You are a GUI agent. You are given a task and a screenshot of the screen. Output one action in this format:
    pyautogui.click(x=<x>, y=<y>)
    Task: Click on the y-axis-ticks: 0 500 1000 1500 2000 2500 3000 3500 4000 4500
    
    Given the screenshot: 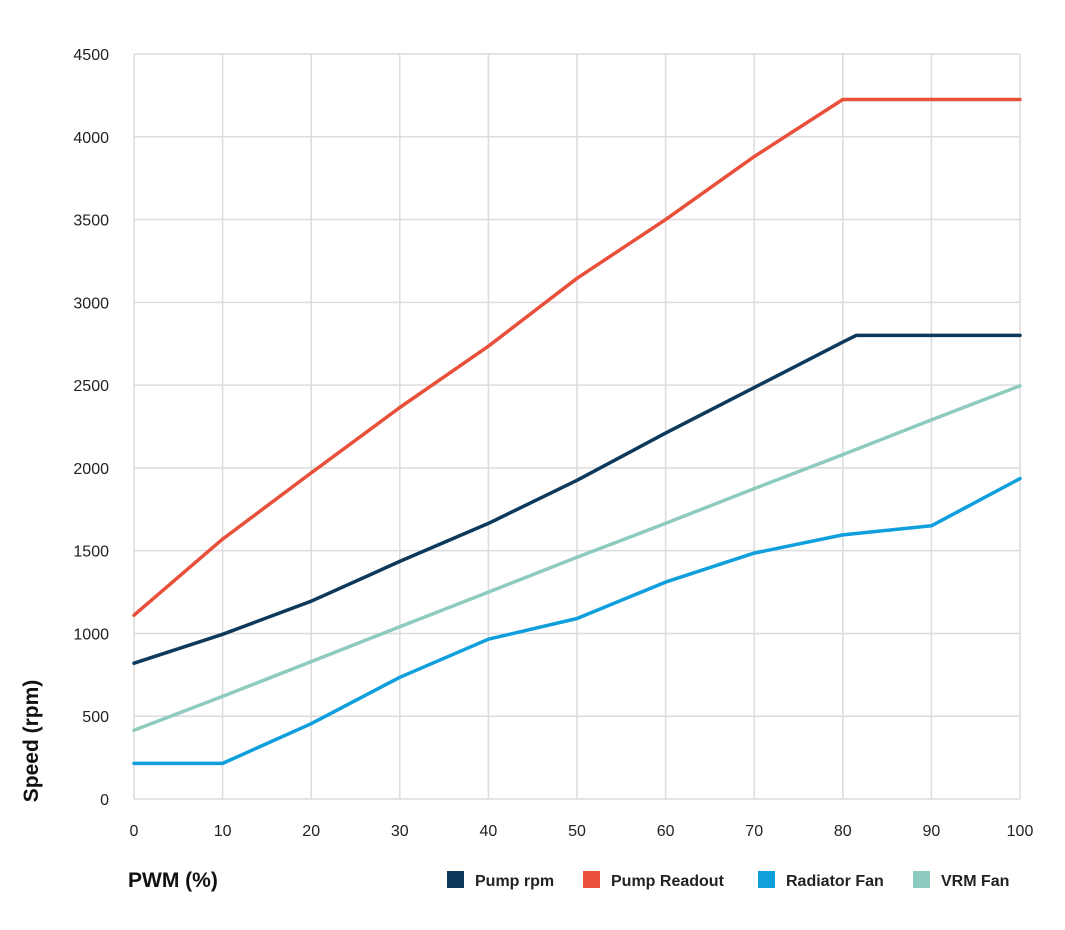 What is the action you would take?
    pyautogui.click(x=91, y=428)
    